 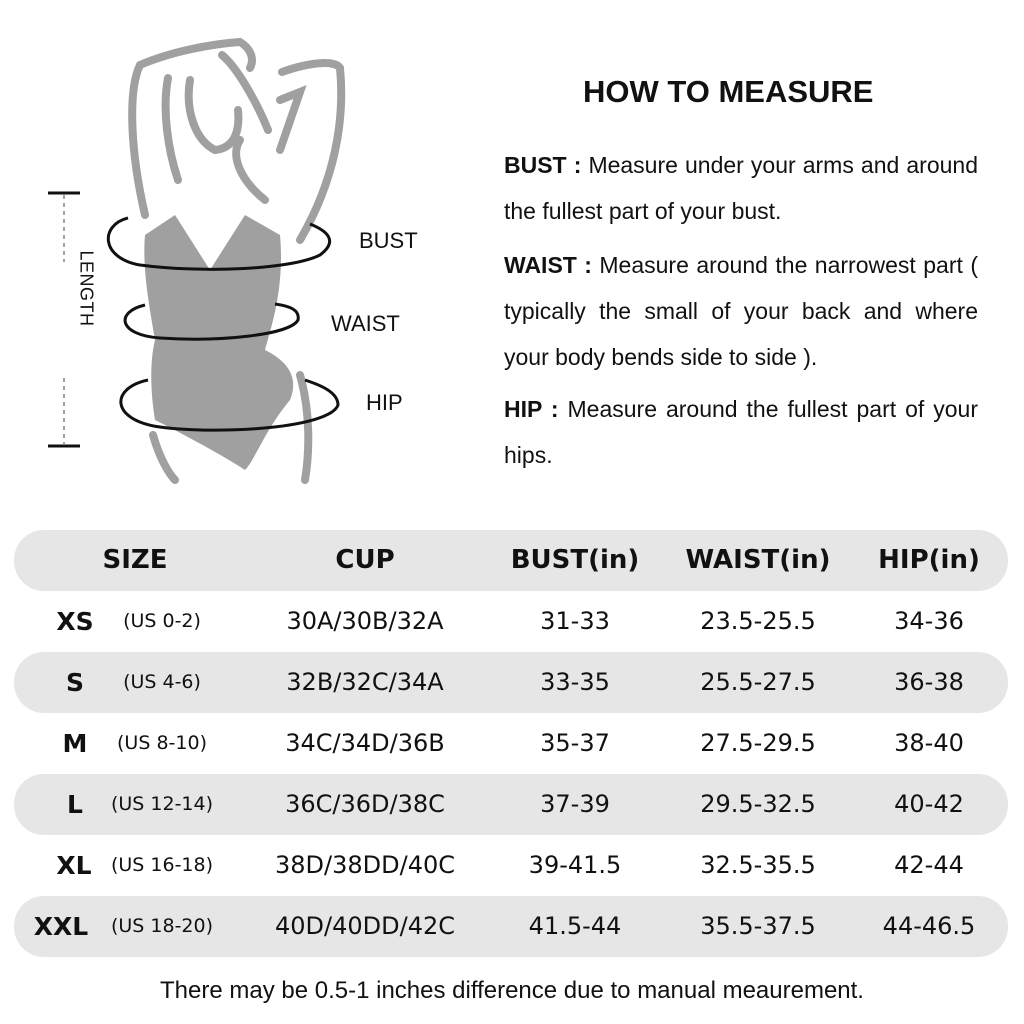 What do you see at coordinates (365, 621) in the screenshot?
I see `cell-cup: 30A/30B/32A` at bounding box center [365, 621].